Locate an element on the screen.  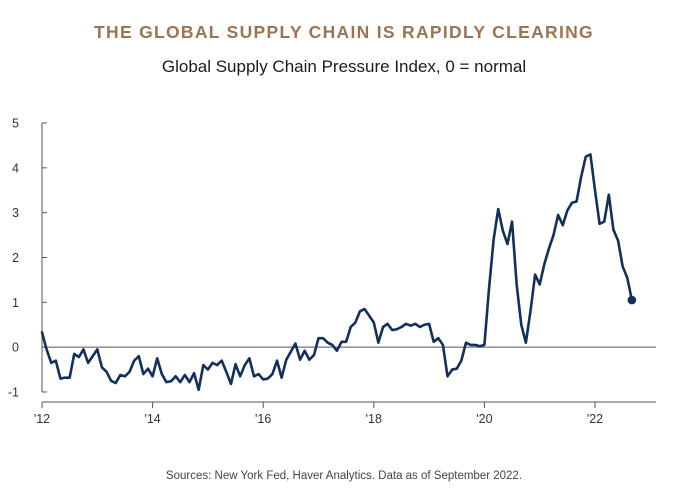
x-tick-label: '22 is located at coordinates (595, 419).